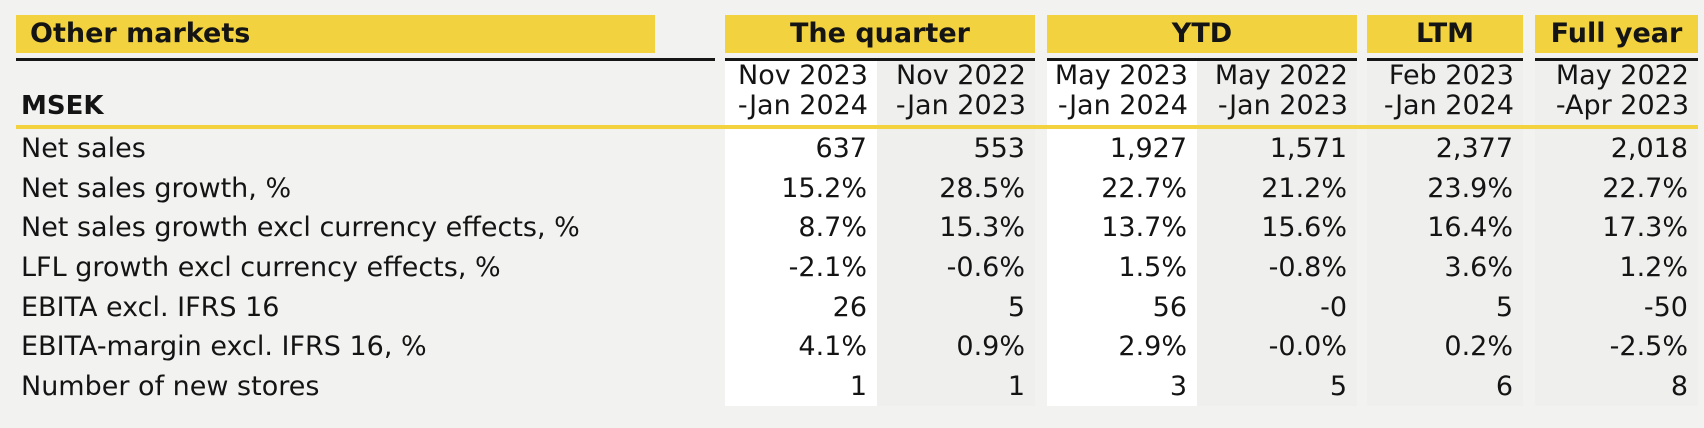 This screenshot has height=428, width=1704. I want to click on group-header-ytd: YTD, so click(1202, 34).